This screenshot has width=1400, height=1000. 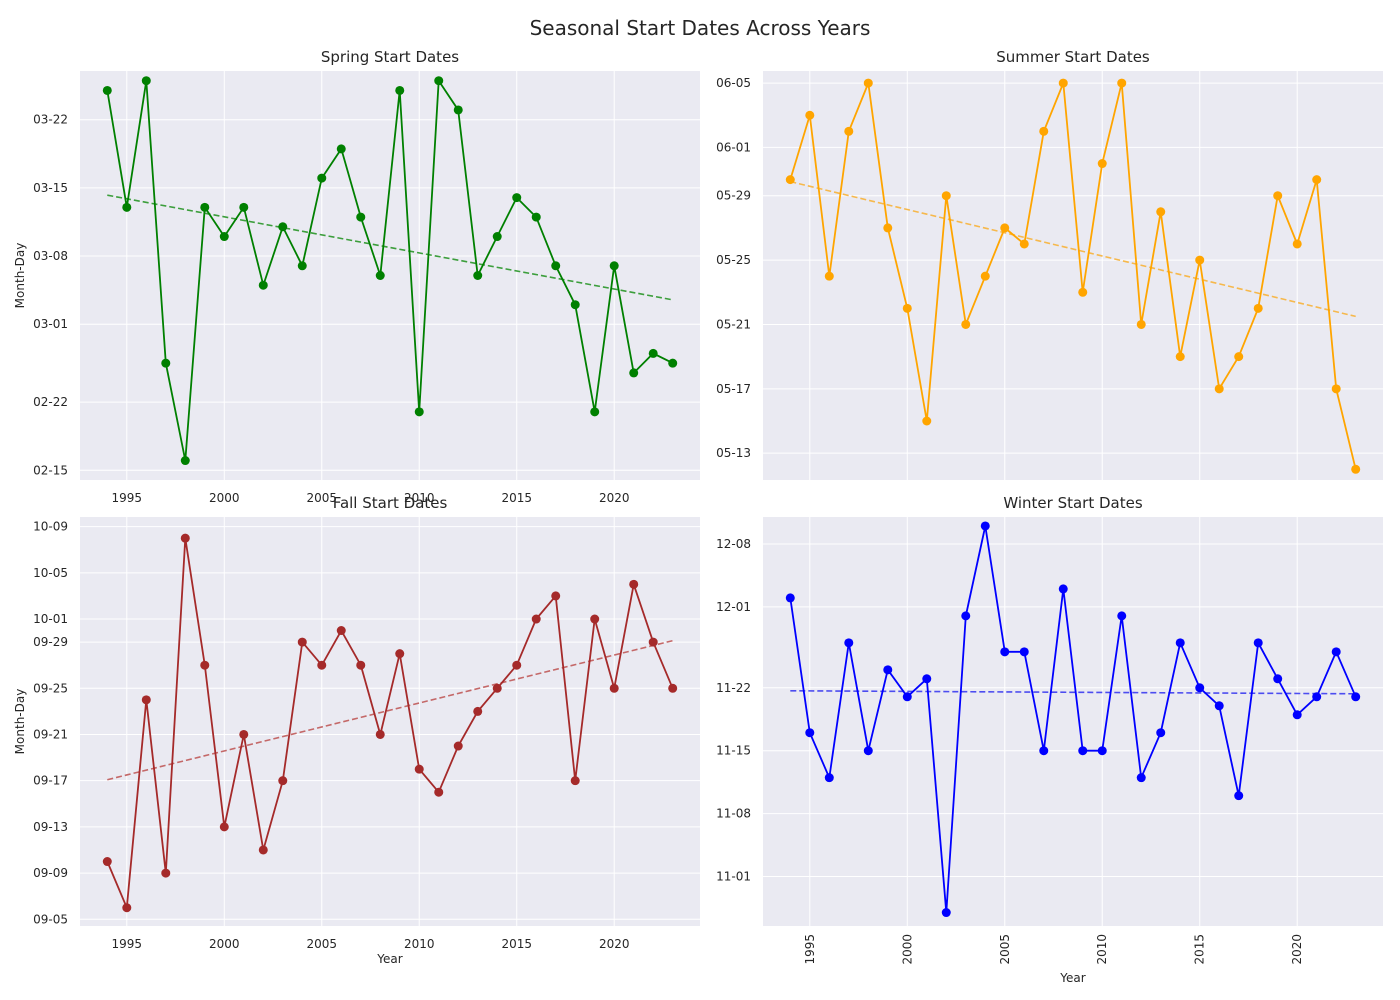 What do you see at coordinates (733, 877) in the screenshot?
I see `y-tick-label: 11-01` at bounding box center [733, 877].